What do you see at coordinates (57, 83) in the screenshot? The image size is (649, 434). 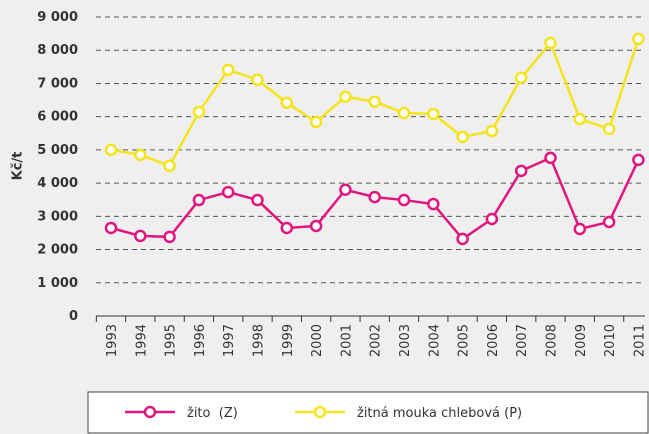 I see `y-tick-label: 7 000` at bounding box center [57, 83].